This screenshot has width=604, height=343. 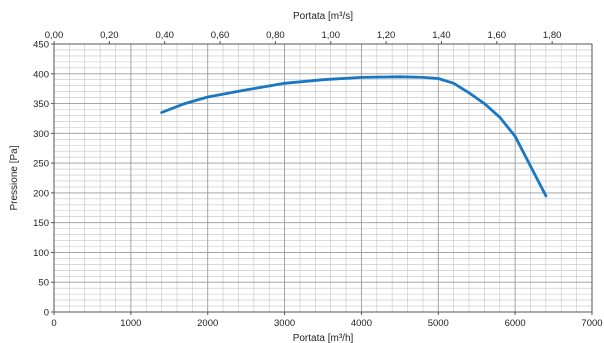 I want to click on x-tick-label: 7000, so click(x=591, y=323).